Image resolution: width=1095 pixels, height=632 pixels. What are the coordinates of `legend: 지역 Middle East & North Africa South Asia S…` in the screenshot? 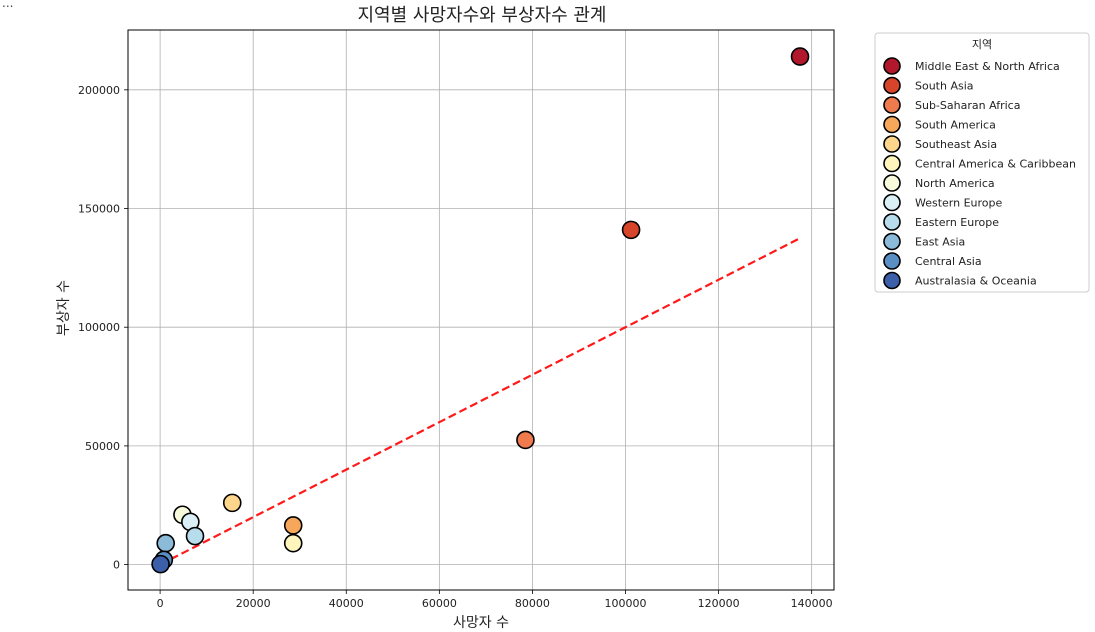 It's located at (982, 162).